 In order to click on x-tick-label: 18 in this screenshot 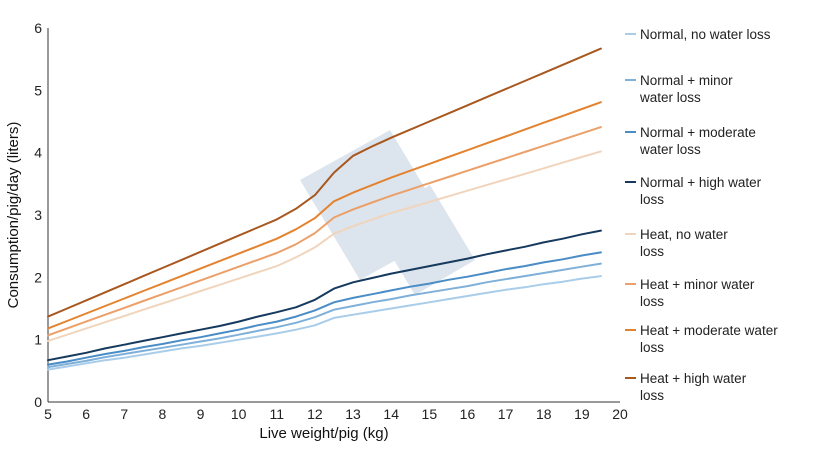, I will do `click(544, 414)`.